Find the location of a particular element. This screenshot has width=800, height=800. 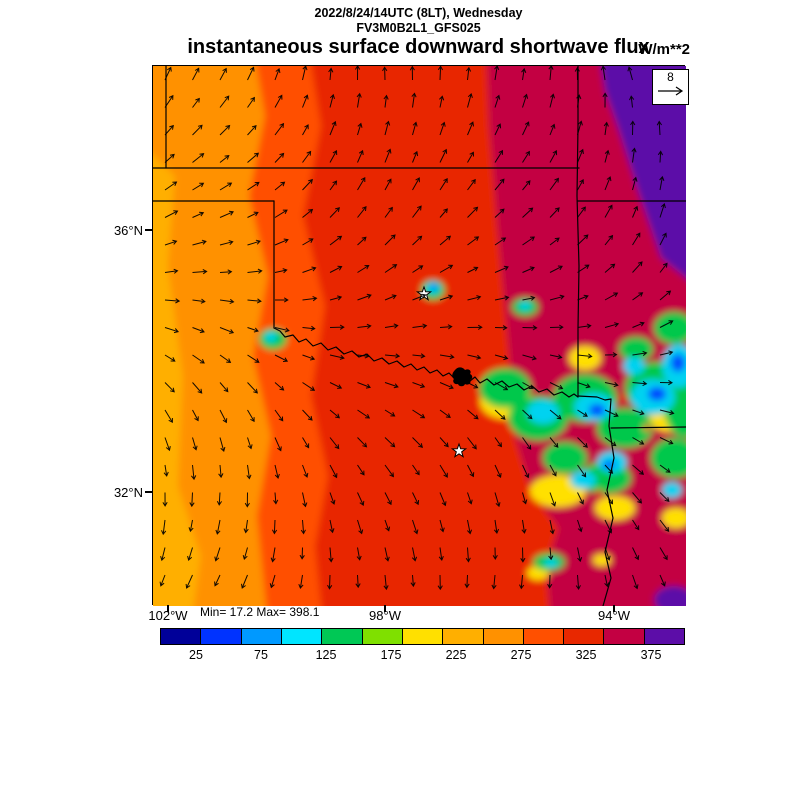

lat-tick-36n is located at coordinates (148, 230).